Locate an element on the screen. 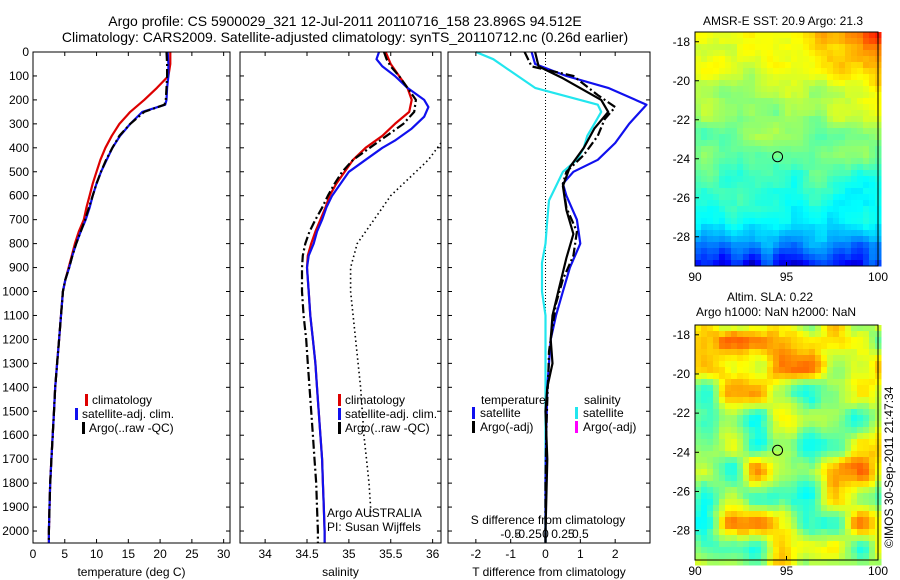 Image resolution: width=900 pixels, height=580 pixels. x-axis-label: T difference from climatology is located at coordinates (549, 572).